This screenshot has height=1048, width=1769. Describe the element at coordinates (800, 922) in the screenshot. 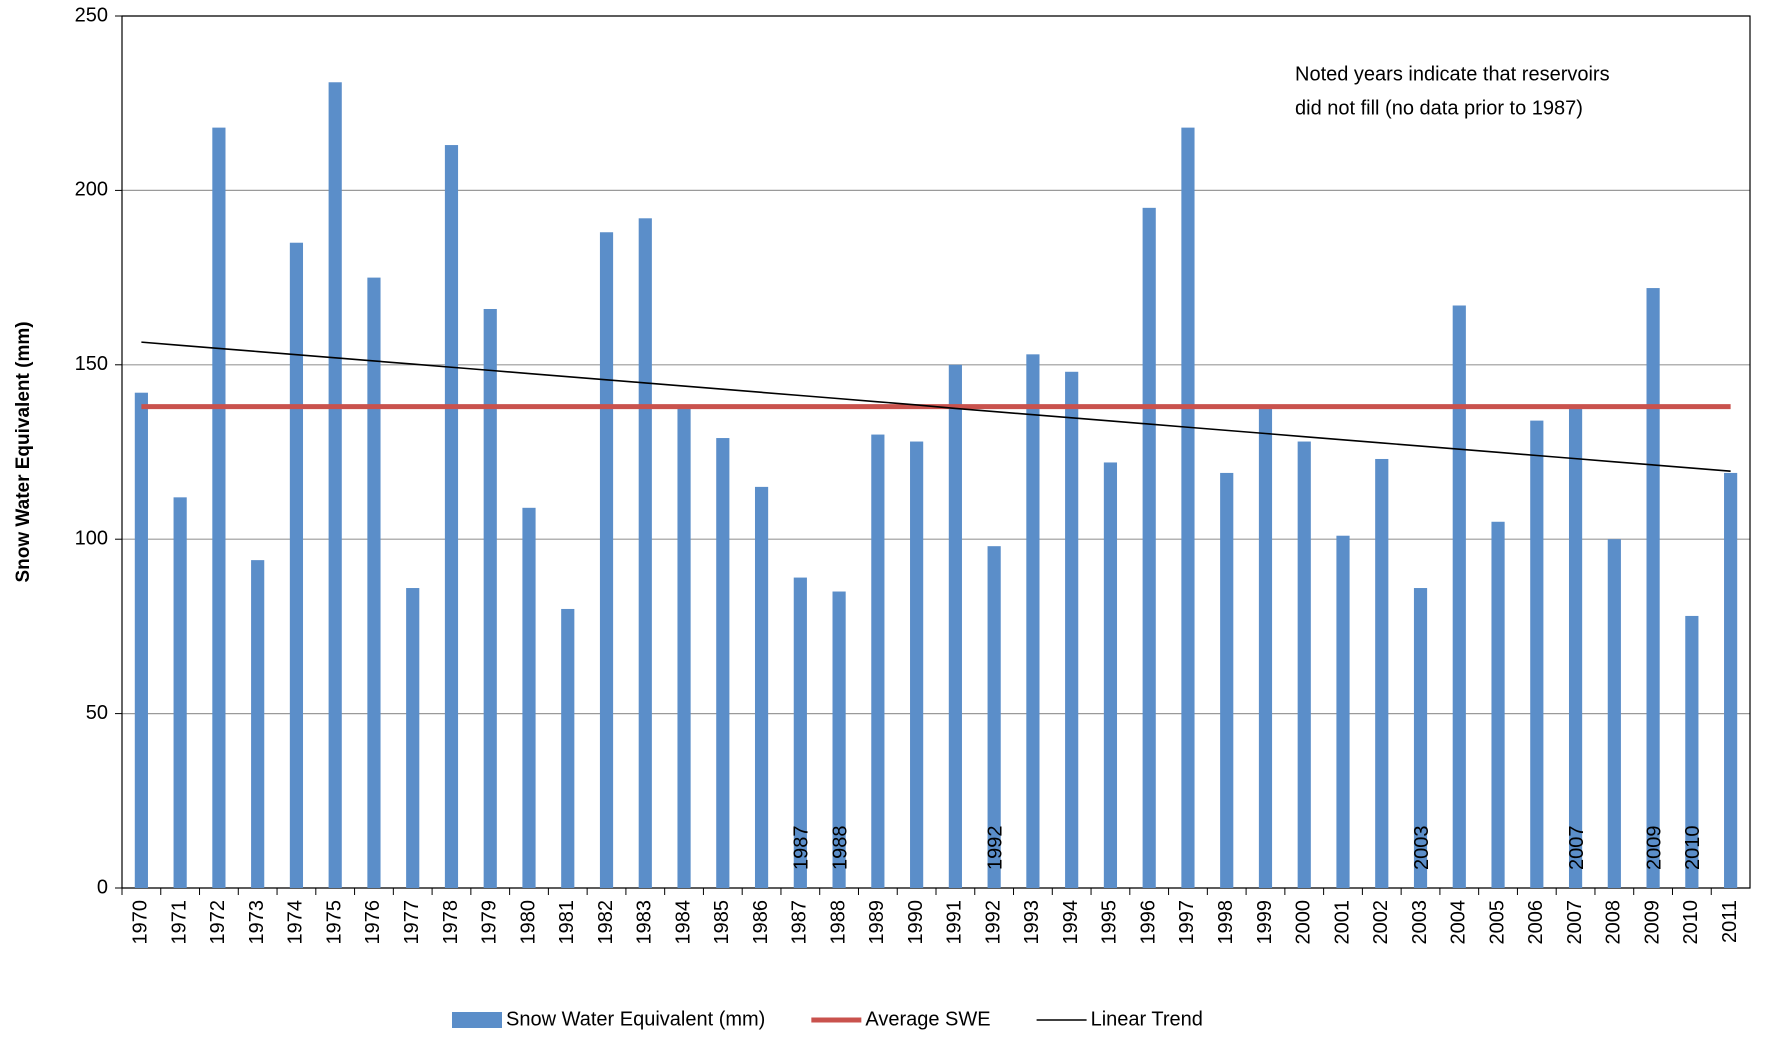

I see `x-tick-label: 1987` at that location.